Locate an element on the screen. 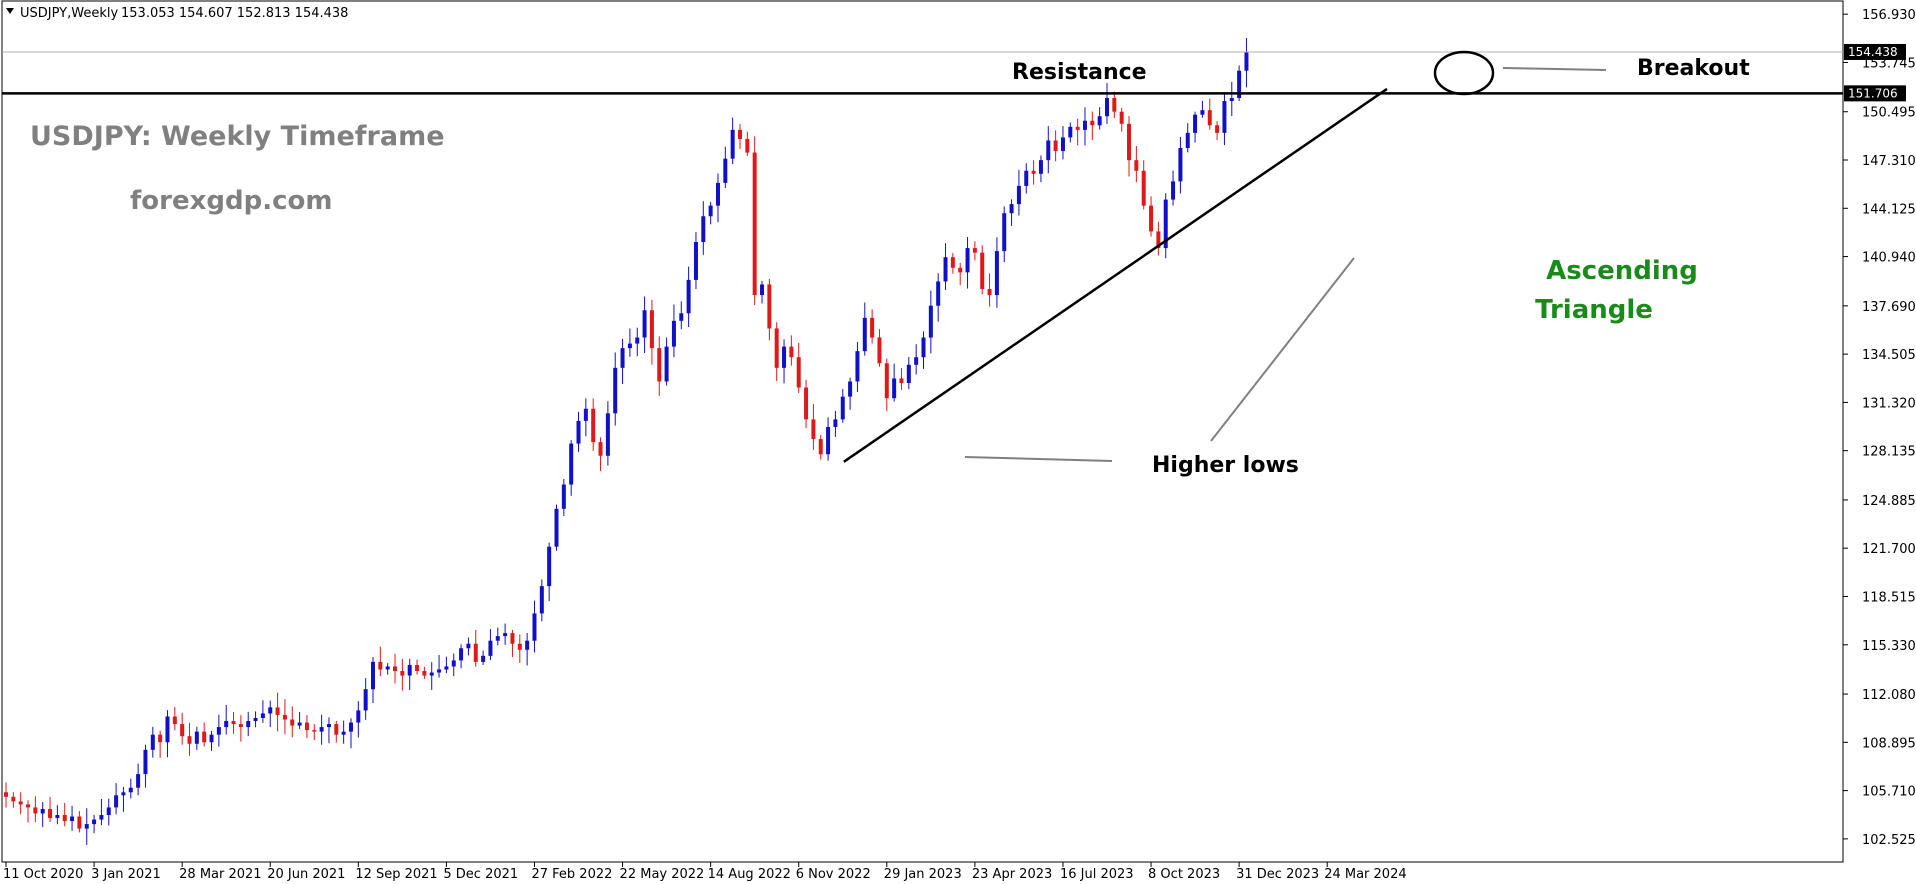  website-annotation: forexgdp.com is located at coordinates (231, 201).